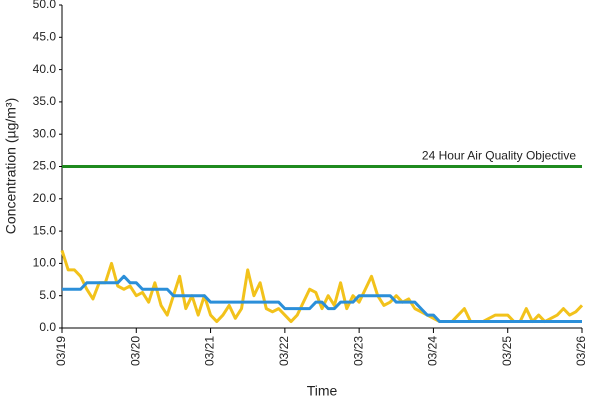  What do you see at coordinates (11, 166) in the screenshot?
I see `y-axis-title: Concentration (µg/m³)` at bounding box center [11, 166].